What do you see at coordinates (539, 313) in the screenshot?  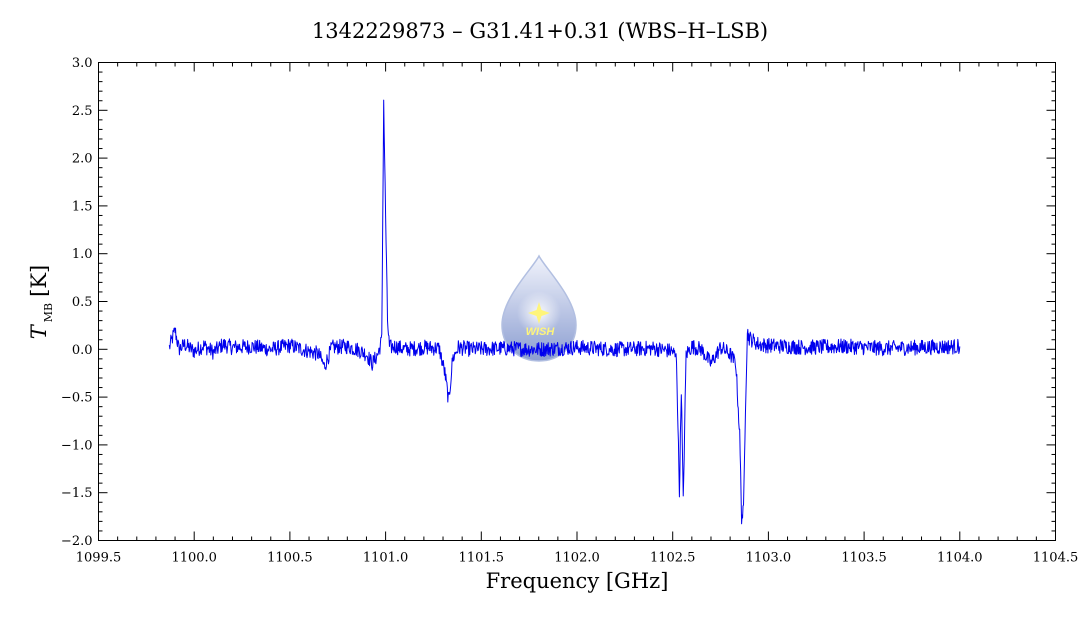 I see `watermark-star-icon` at bounding box center [539, 313].